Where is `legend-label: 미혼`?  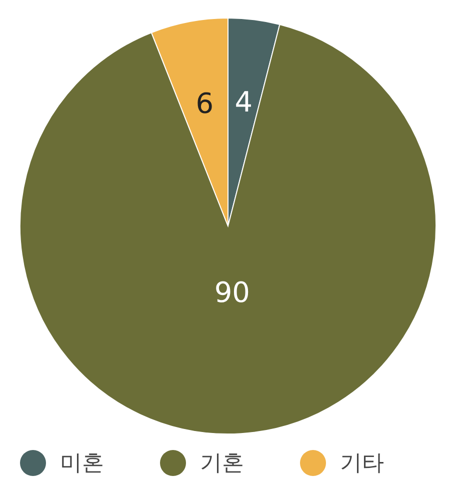
legend-label: 미혼 is located at coordinates (82, 464).